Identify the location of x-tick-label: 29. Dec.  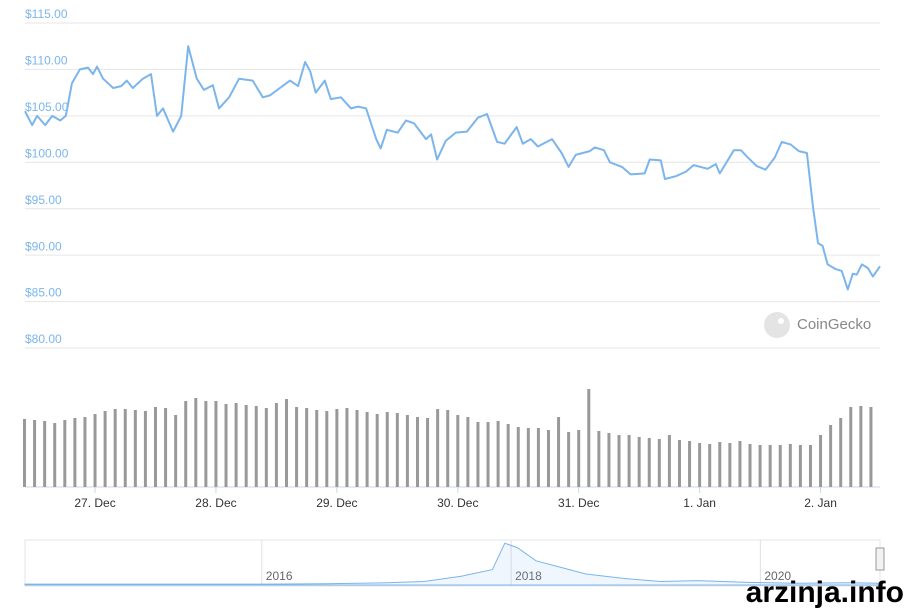
(336, 503).